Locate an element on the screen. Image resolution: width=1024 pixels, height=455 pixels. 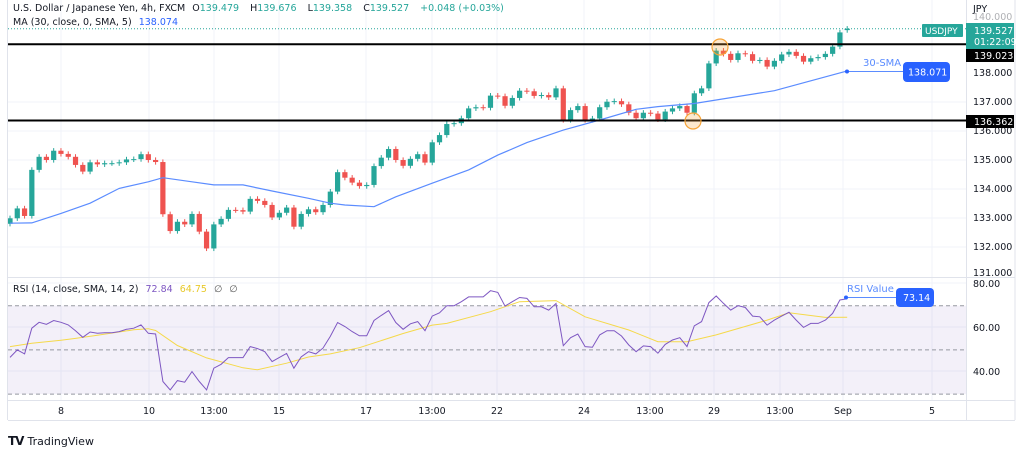
time-label: 5 is located at coordinates (932, 411).